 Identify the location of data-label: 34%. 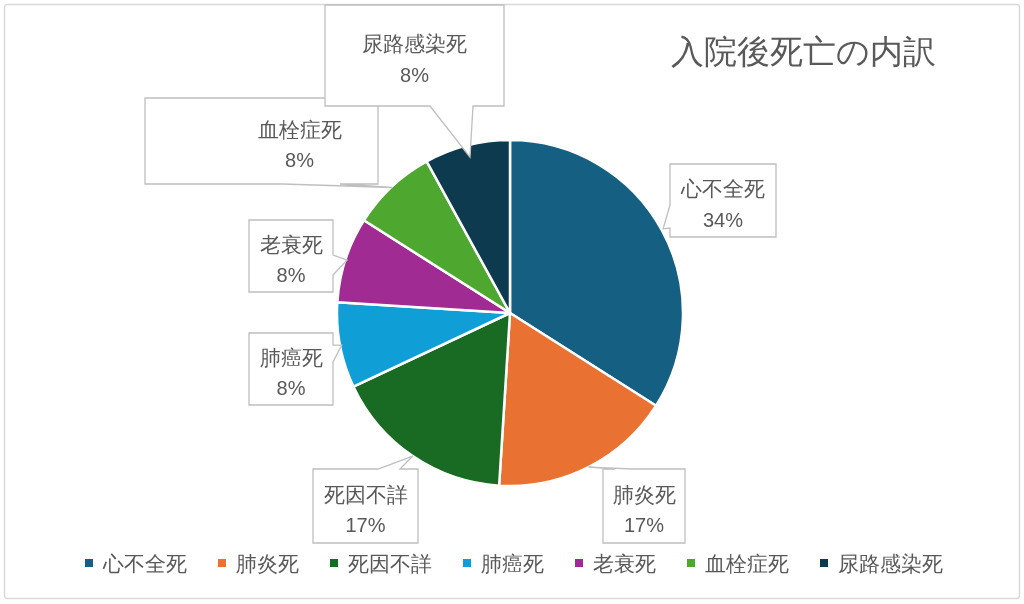
(723, 219).